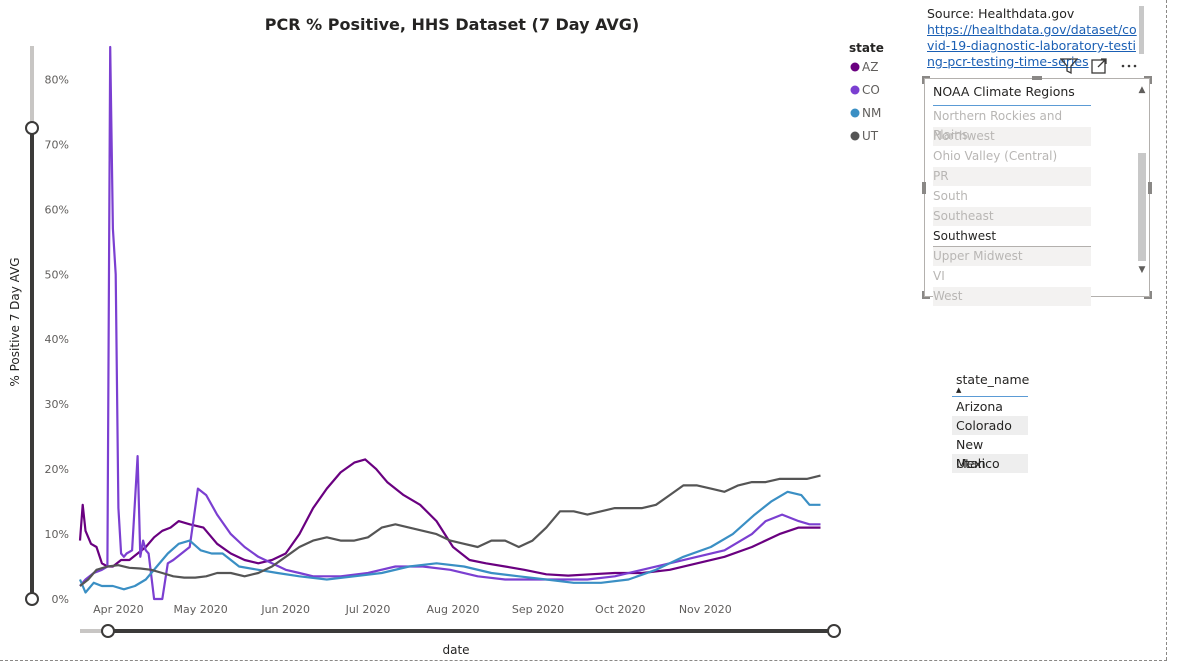 Image resolution: width=1200 pixels, height=669 pixels. I want to click on slicer-item: Upper Midwest, so click(1012, 257).